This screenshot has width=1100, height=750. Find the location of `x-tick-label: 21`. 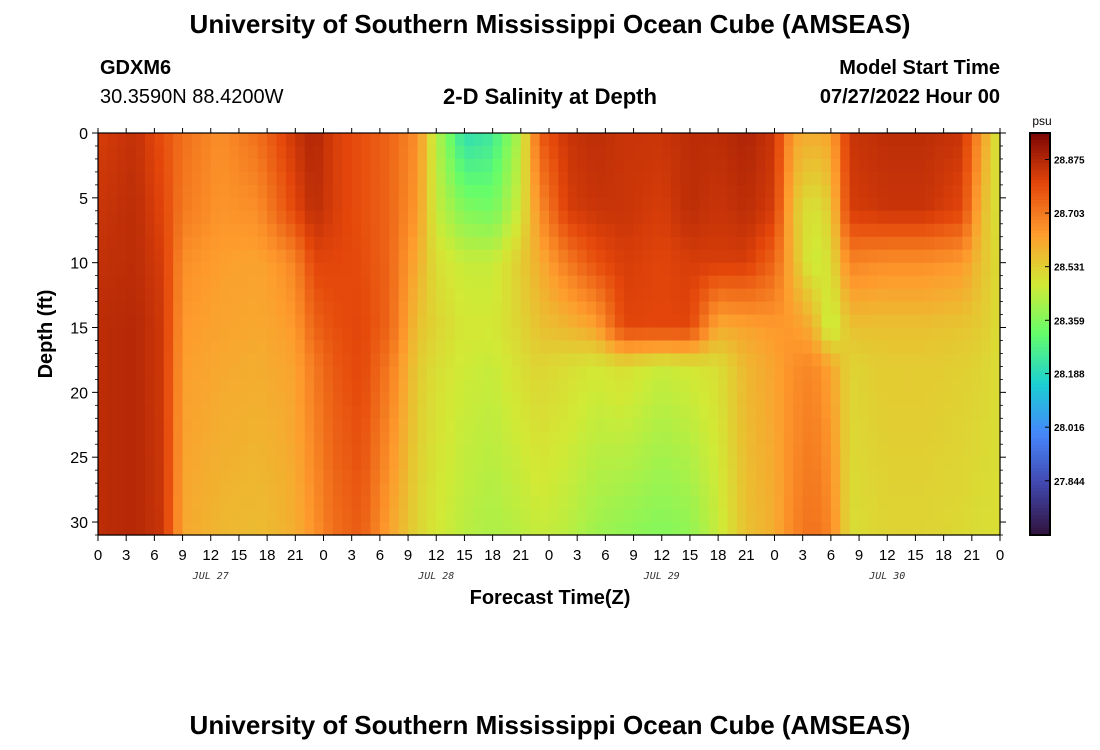

x-tick-label: 21 is located at coordinates (295, 555).